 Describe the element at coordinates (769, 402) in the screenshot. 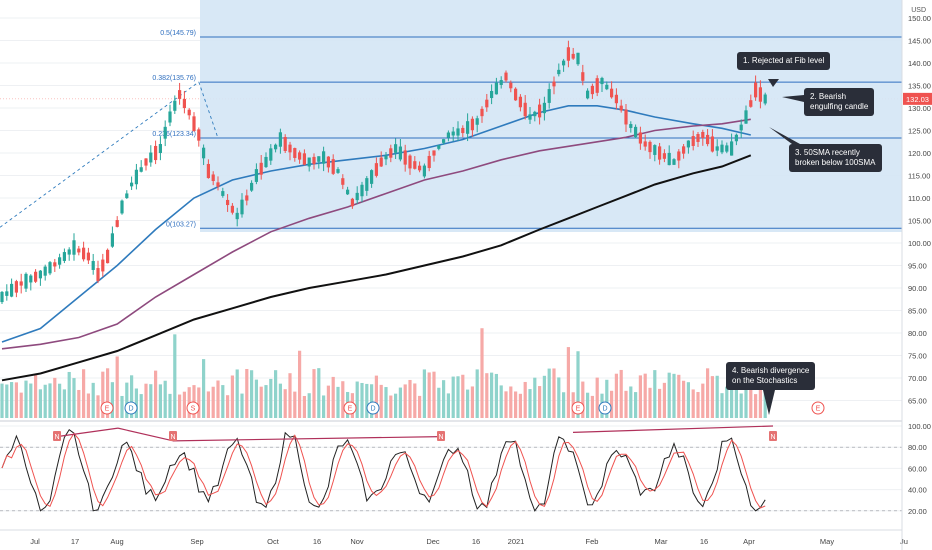

I see `annotation-4-pointer` at that location.